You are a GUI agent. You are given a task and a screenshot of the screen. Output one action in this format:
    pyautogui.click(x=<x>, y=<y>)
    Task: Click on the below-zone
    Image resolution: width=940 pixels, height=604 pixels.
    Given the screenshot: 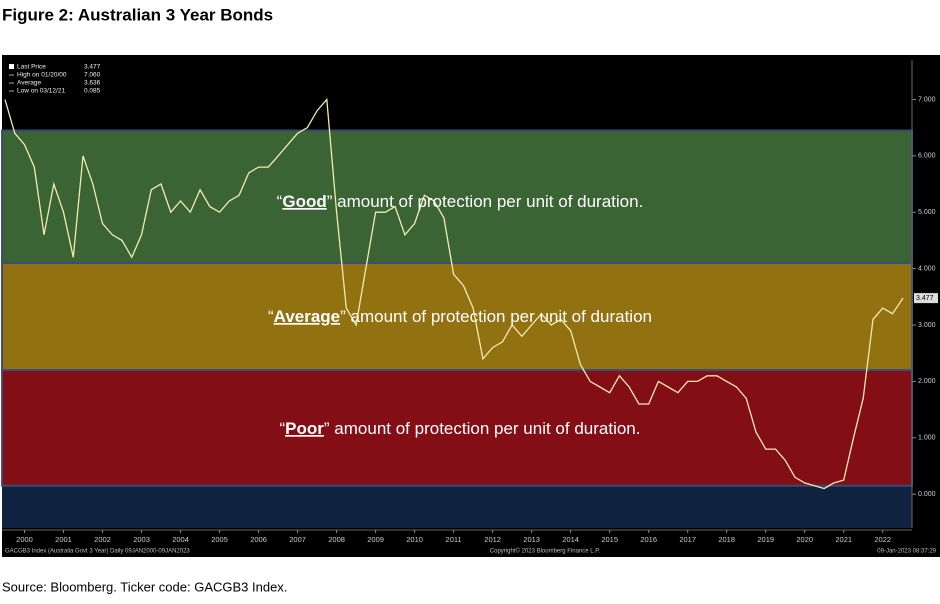 What is the action you would take?
    pyautogui.click(x=457, y=506)
    